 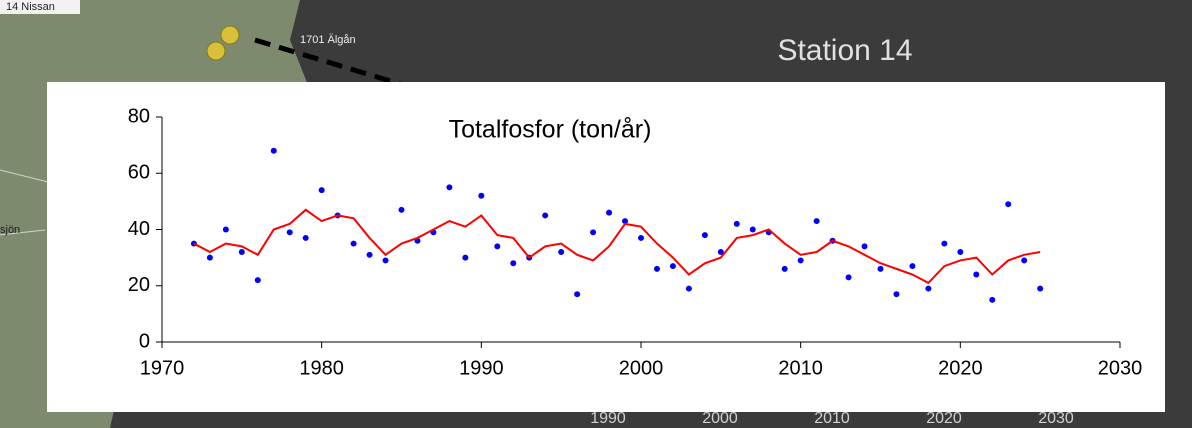 I want to click on map-label-box, so click(x=40, y=7).